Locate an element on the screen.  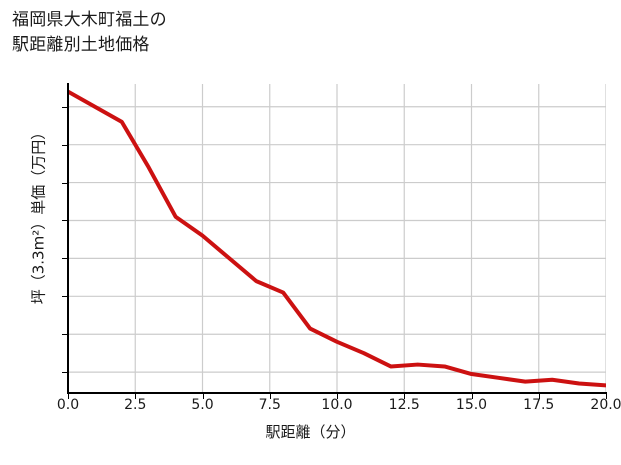
x-tick-label: 15.0 is located at coordinates (471, 405).